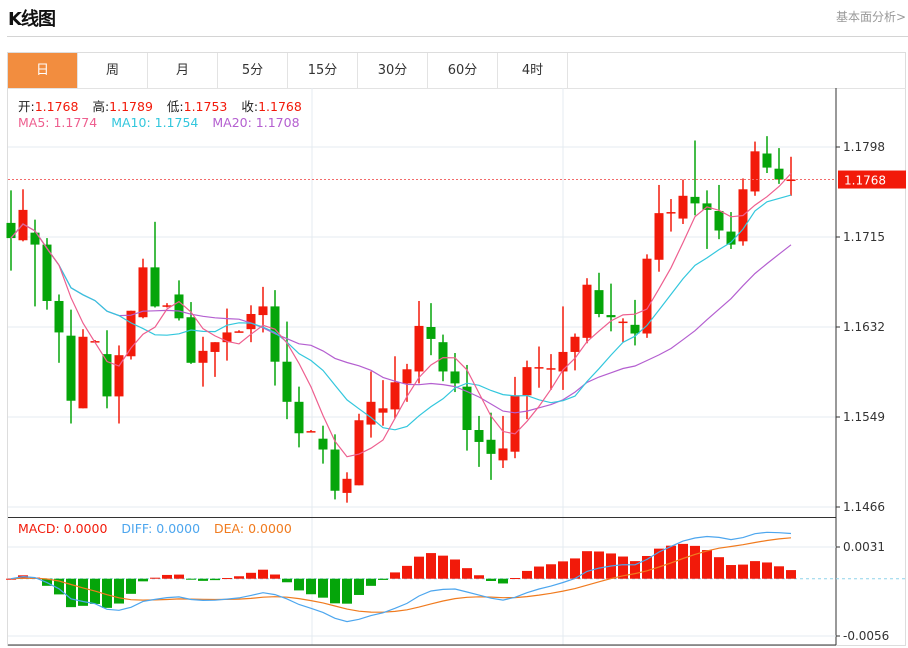  I want to click on tab-month: 月, so click(183, 70).